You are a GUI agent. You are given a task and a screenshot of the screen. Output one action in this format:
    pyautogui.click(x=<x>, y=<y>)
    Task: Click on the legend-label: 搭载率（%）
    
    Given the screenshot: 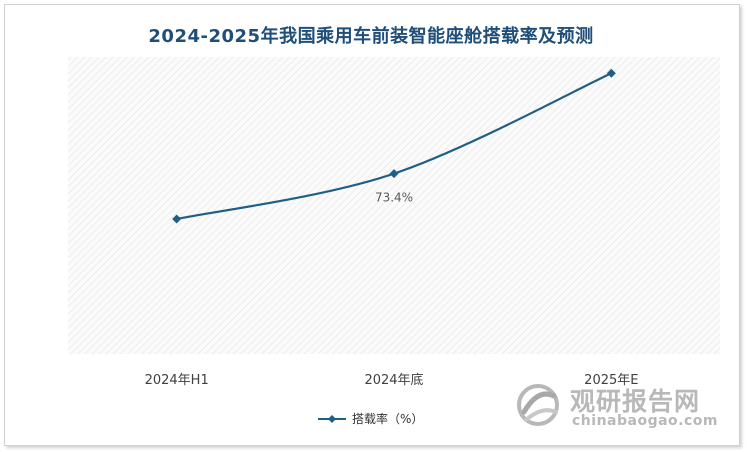 What is the action you would take?
    pyautogui.click(x=388, y=419)
    